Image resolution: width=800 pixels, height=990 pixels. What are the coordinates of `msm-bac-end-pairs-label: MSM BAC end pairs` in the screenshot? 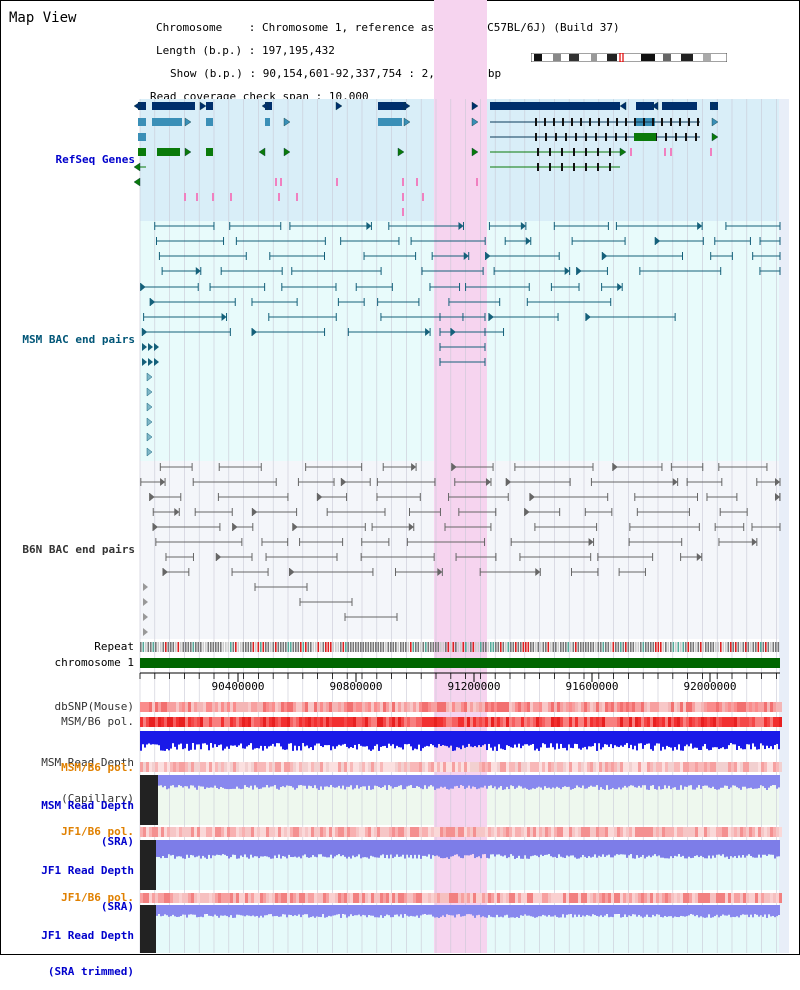 It's located at (78, 339).